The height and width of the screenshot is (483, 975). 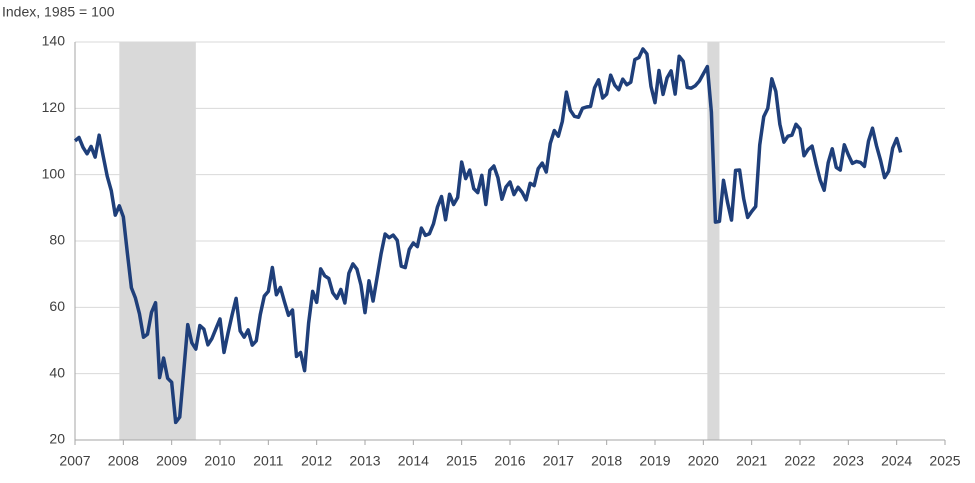 I want to click on x-tick-label: 2012, so click(x=316, y=461).